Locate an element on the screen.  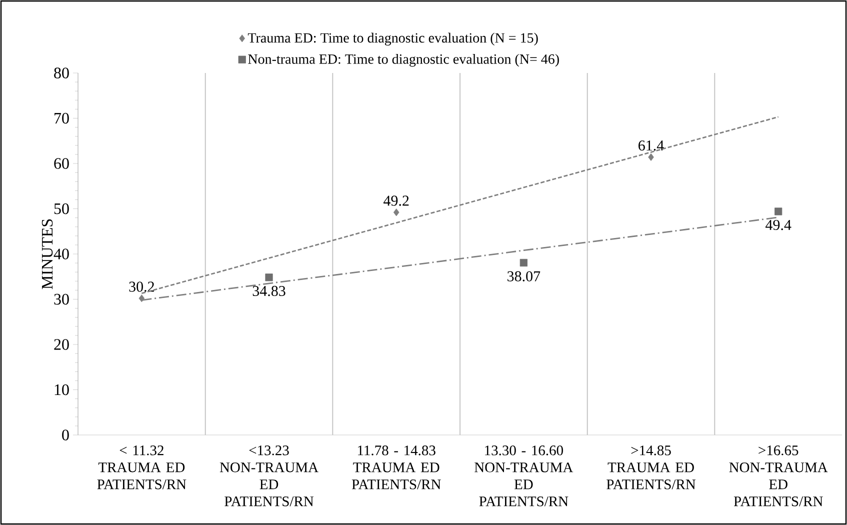
x-tick-label: 13.30 - 16.60 NON-TRAUMA ED PATIENTS/RN is located at coordinates (524, 476).